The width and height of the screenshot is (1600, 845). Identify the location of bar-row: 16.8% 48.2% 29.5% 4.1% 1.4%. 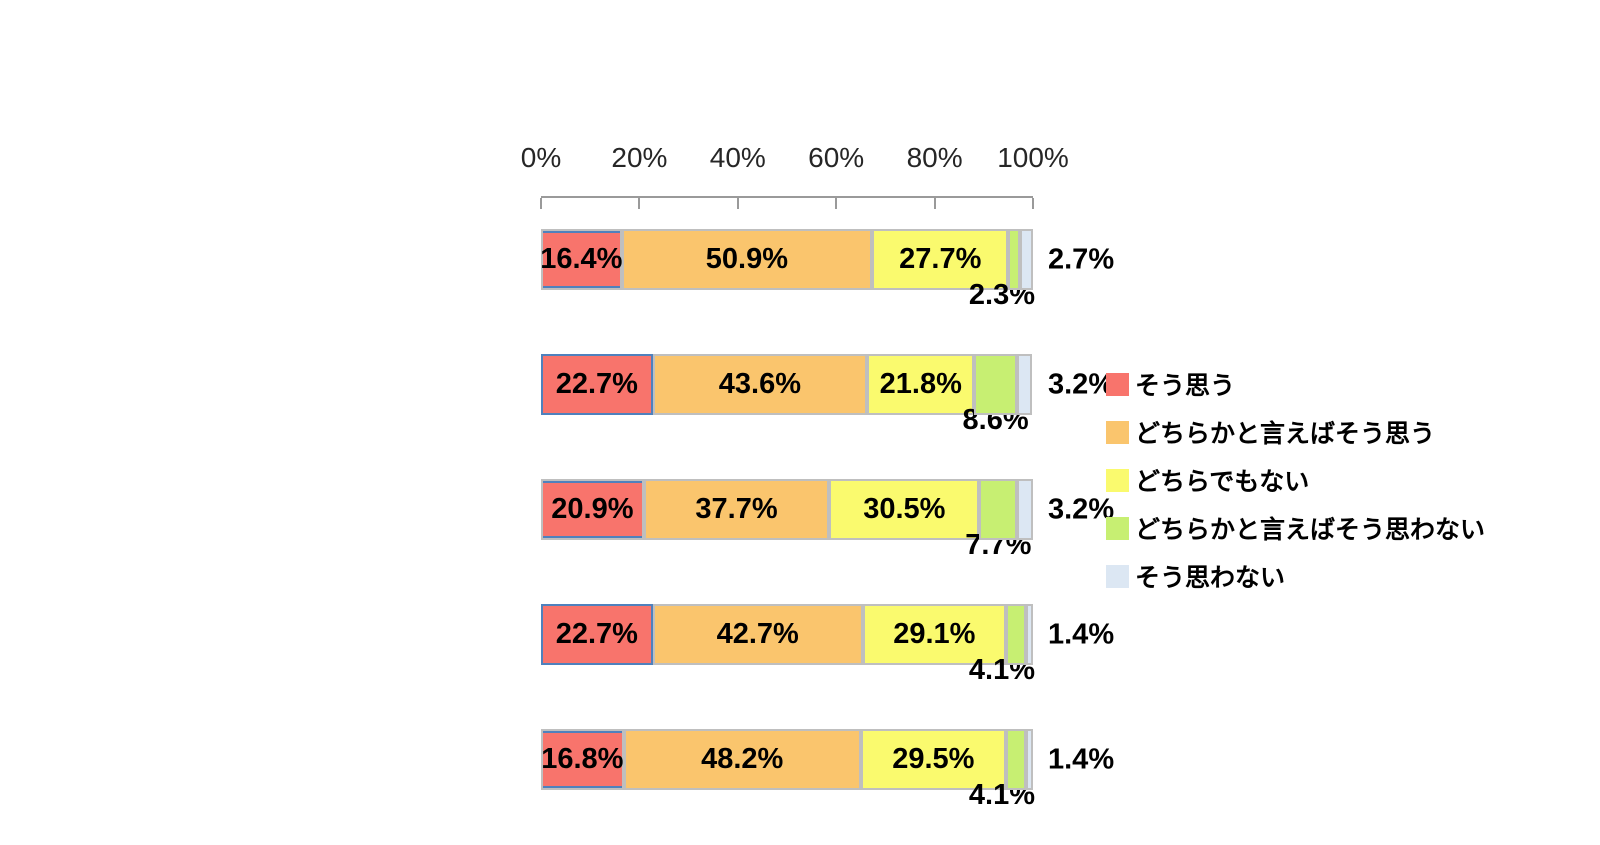
(827, 770).